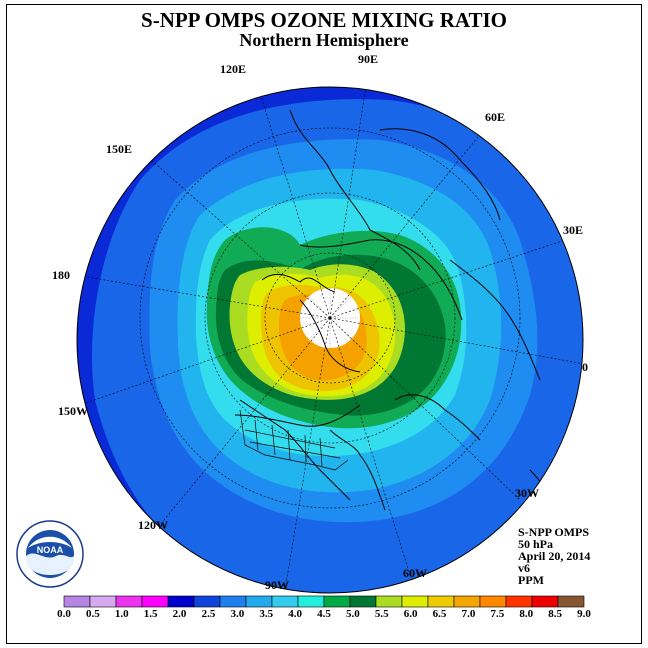  I want to click on colorbar-tick-label: 9.0, so click(584, 614).